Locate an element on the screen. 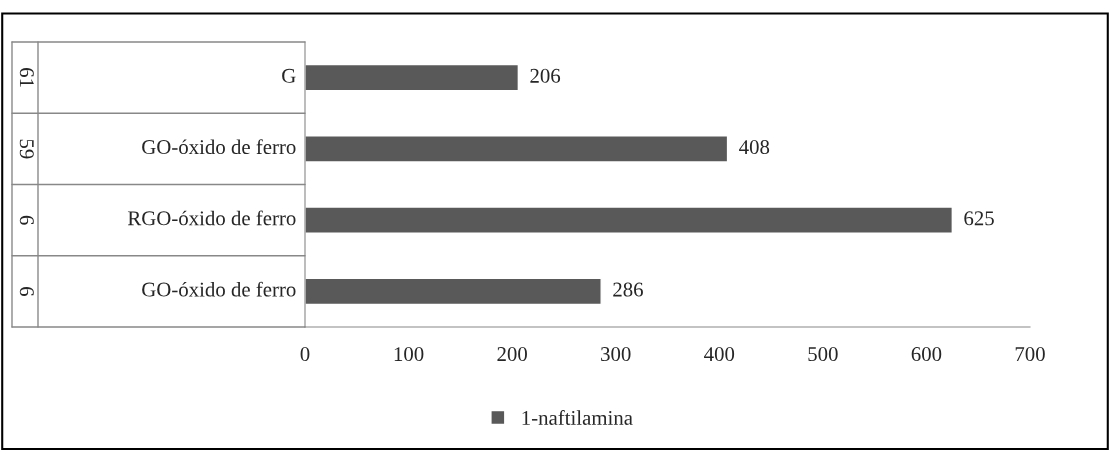 The height and width of the screenshot is (450, 1110). data-label: 408 is located at coordinates (754, 147).